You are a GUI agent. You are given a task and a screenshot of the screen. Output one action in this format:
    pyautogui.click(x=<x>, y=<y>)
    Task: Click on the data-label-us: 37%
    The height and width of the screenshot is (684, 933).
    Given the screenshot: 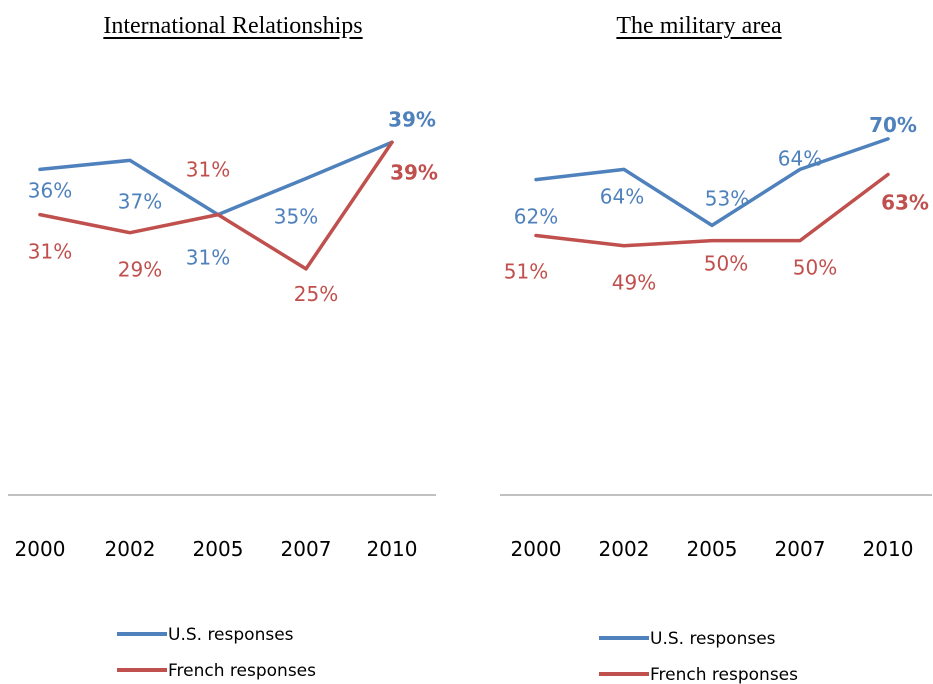 What is the action you would take?
    pyautogui.click(x=140, y=201)
    